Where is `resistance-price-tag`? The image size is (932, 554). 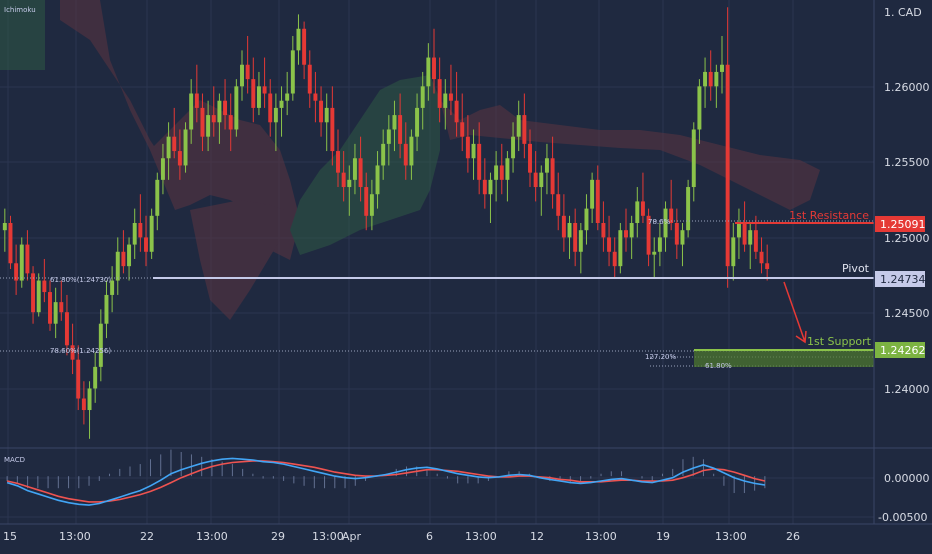 resistance-price-tag is located at coordinates (900, 224).